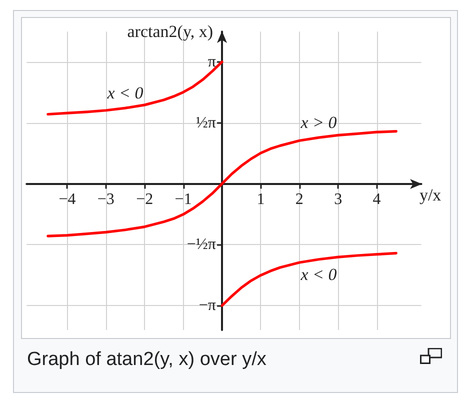 The width and height of the screenshot is (474, 413). I want to click on series-label: x > 0, so click(319, 122).